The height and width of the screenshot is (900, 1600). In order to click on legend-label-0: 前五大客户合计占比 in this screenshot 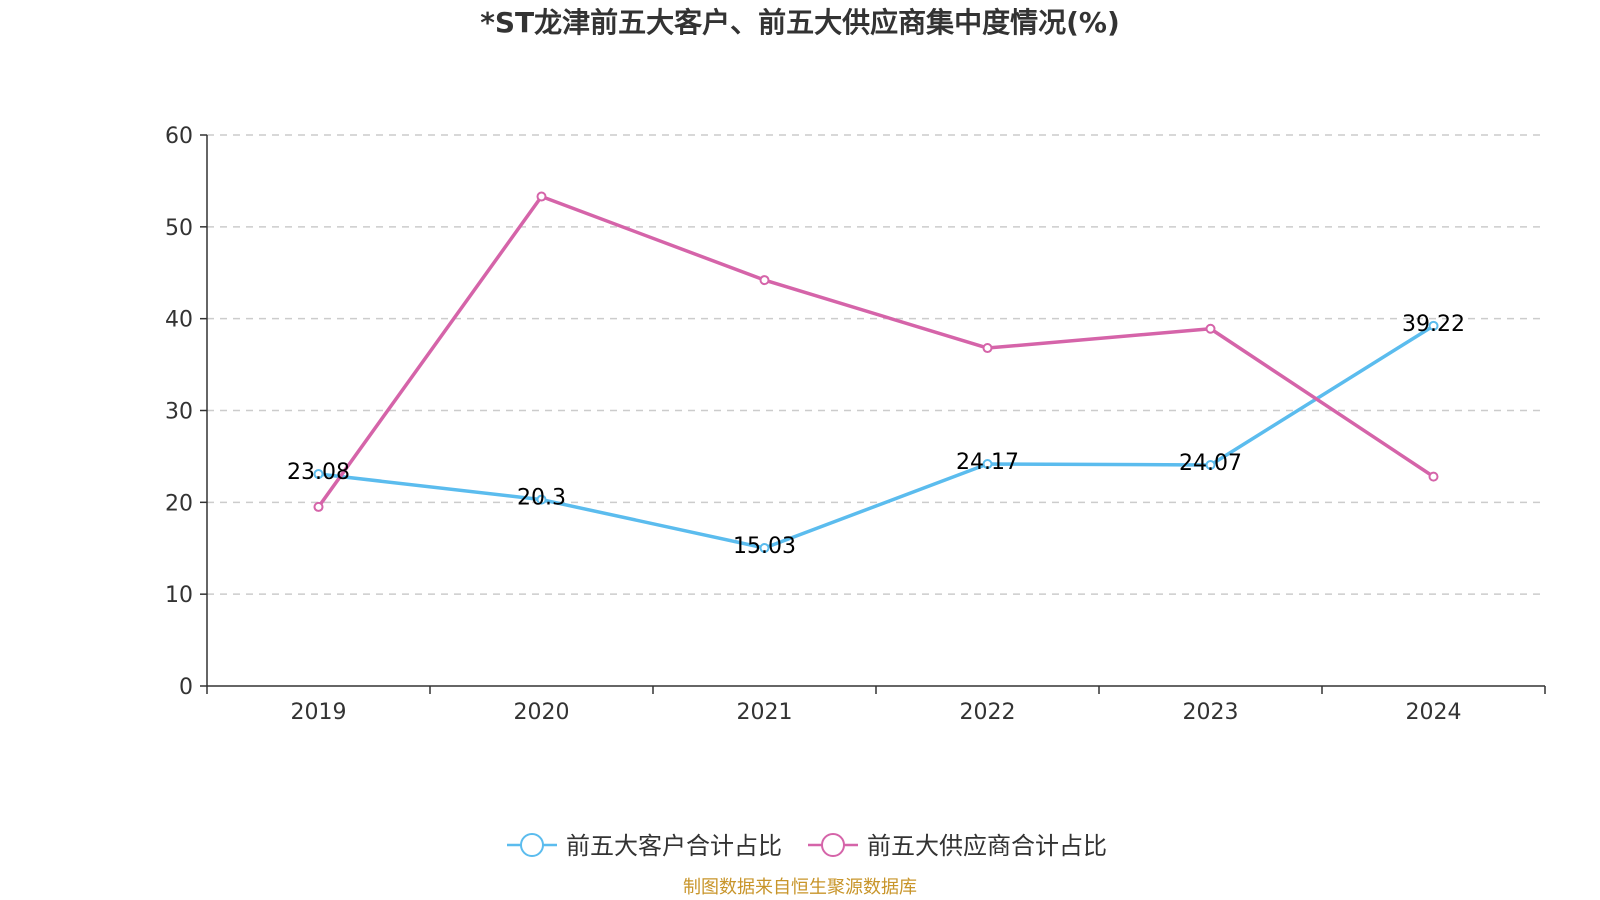, I will do `click(674, 846)`.